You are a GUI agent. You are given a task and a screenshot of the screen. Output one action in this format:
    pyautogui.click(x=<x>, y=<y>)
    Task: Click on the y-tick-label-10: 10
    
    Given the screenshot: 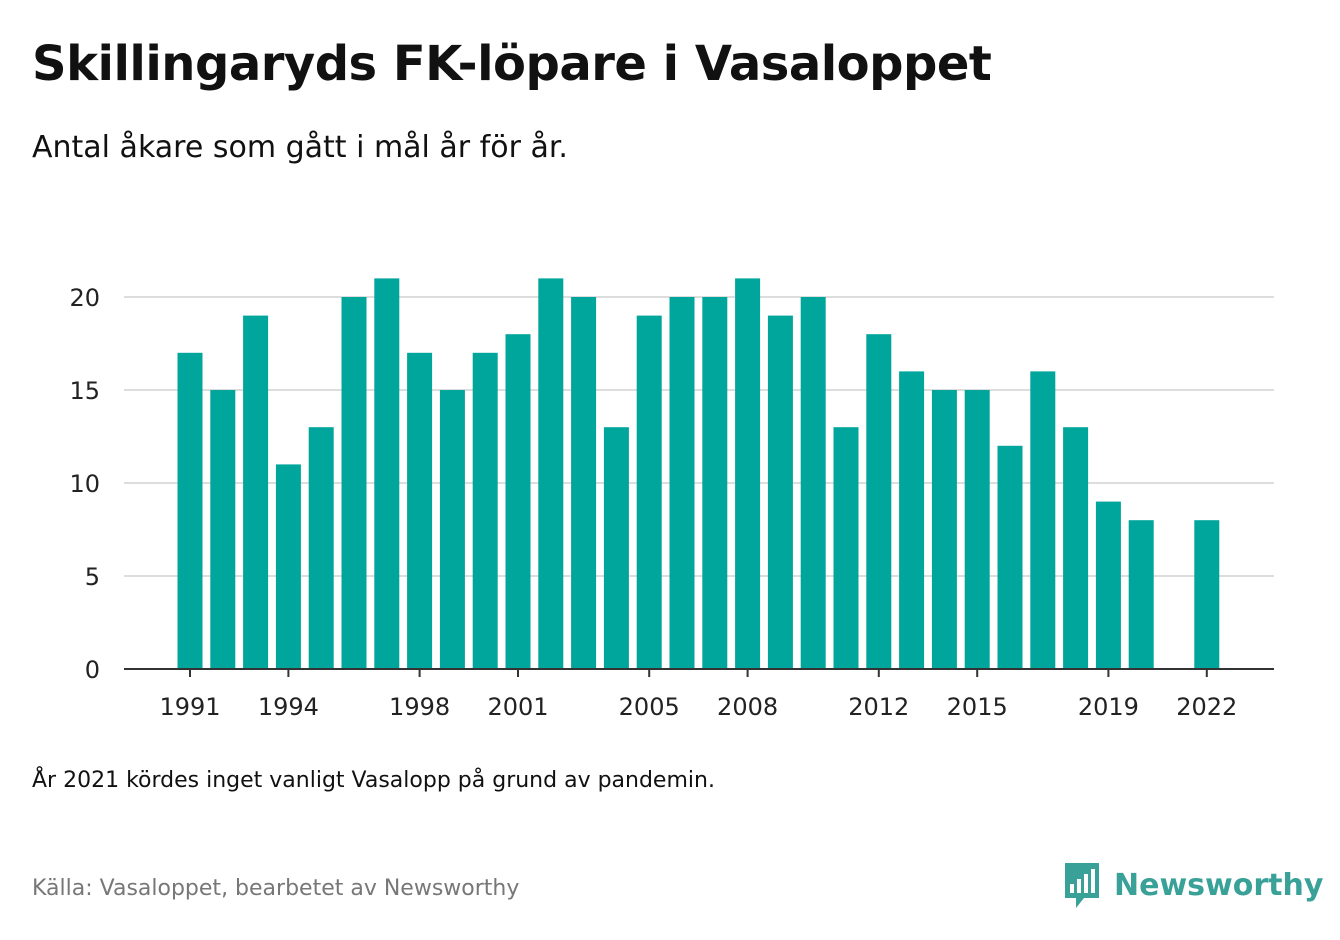 What is the action you would take?
    pyautogui.click(x=84, y=484)
    